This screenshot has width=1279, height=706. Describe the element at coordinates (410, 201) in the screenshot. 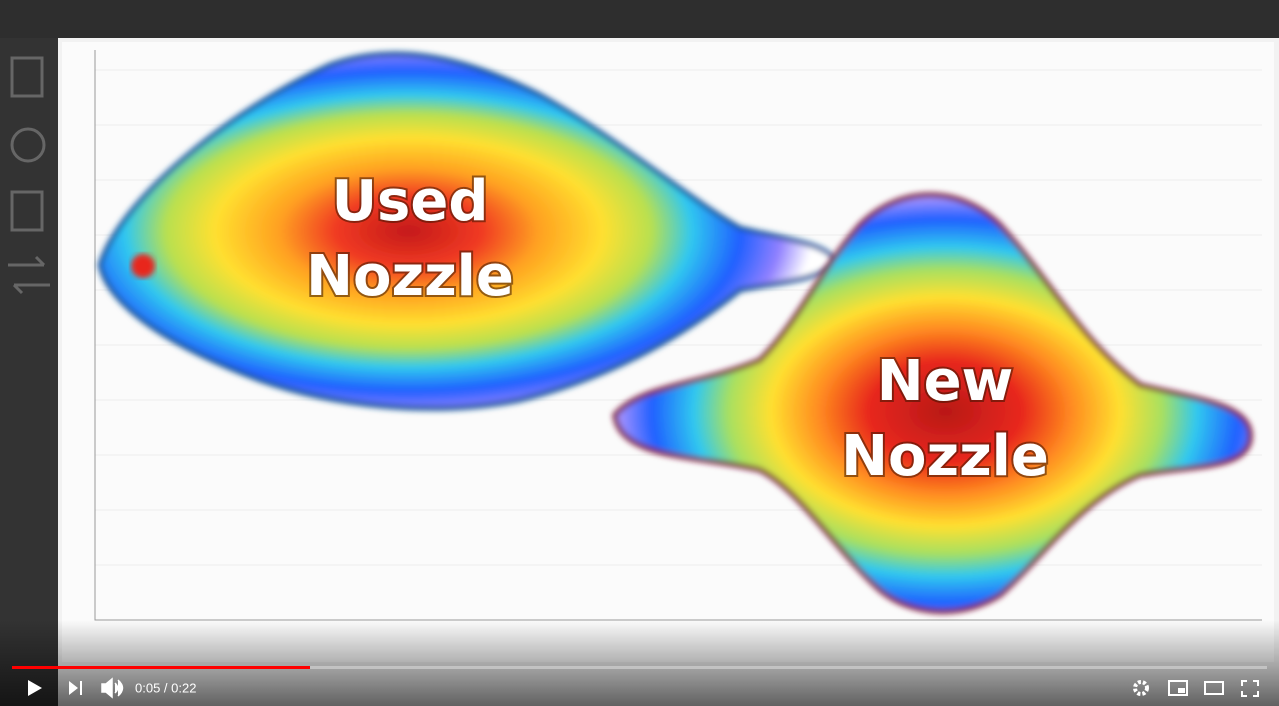

I see `used-label-line1: Used` at that location.